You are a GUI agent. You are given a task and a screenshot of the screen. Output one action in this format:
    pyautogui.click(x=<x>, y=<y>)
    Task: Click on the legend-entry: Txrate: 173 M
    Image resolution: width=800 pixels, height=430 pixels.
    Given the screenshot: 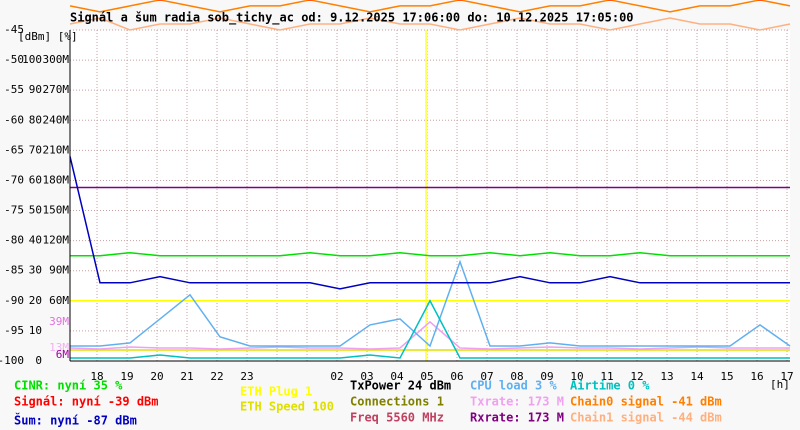 What is the action you would take?
    pyautogui.click(x=517, y=402)
    